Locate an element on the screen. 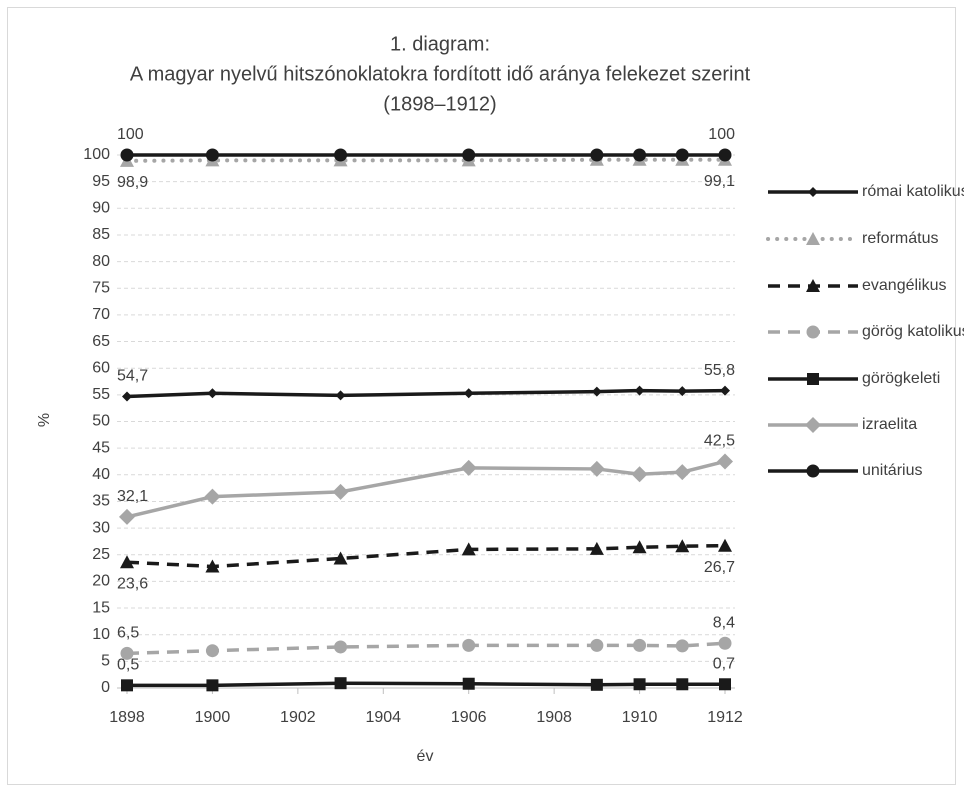  y-tick-label: 20 is located at coordinates (101, 581).